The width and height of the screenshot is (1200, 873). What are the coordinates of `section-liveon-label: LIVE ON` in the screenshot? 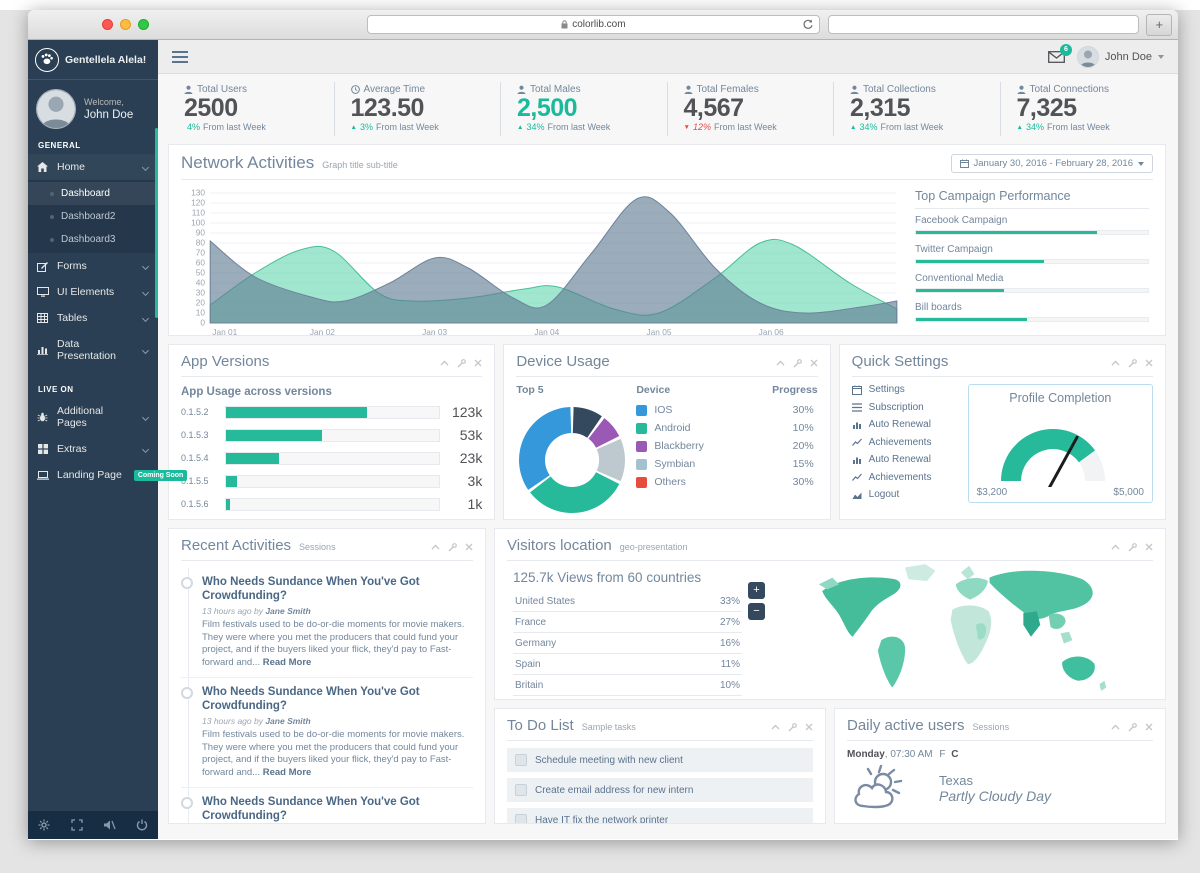 It's located at (56, 389).